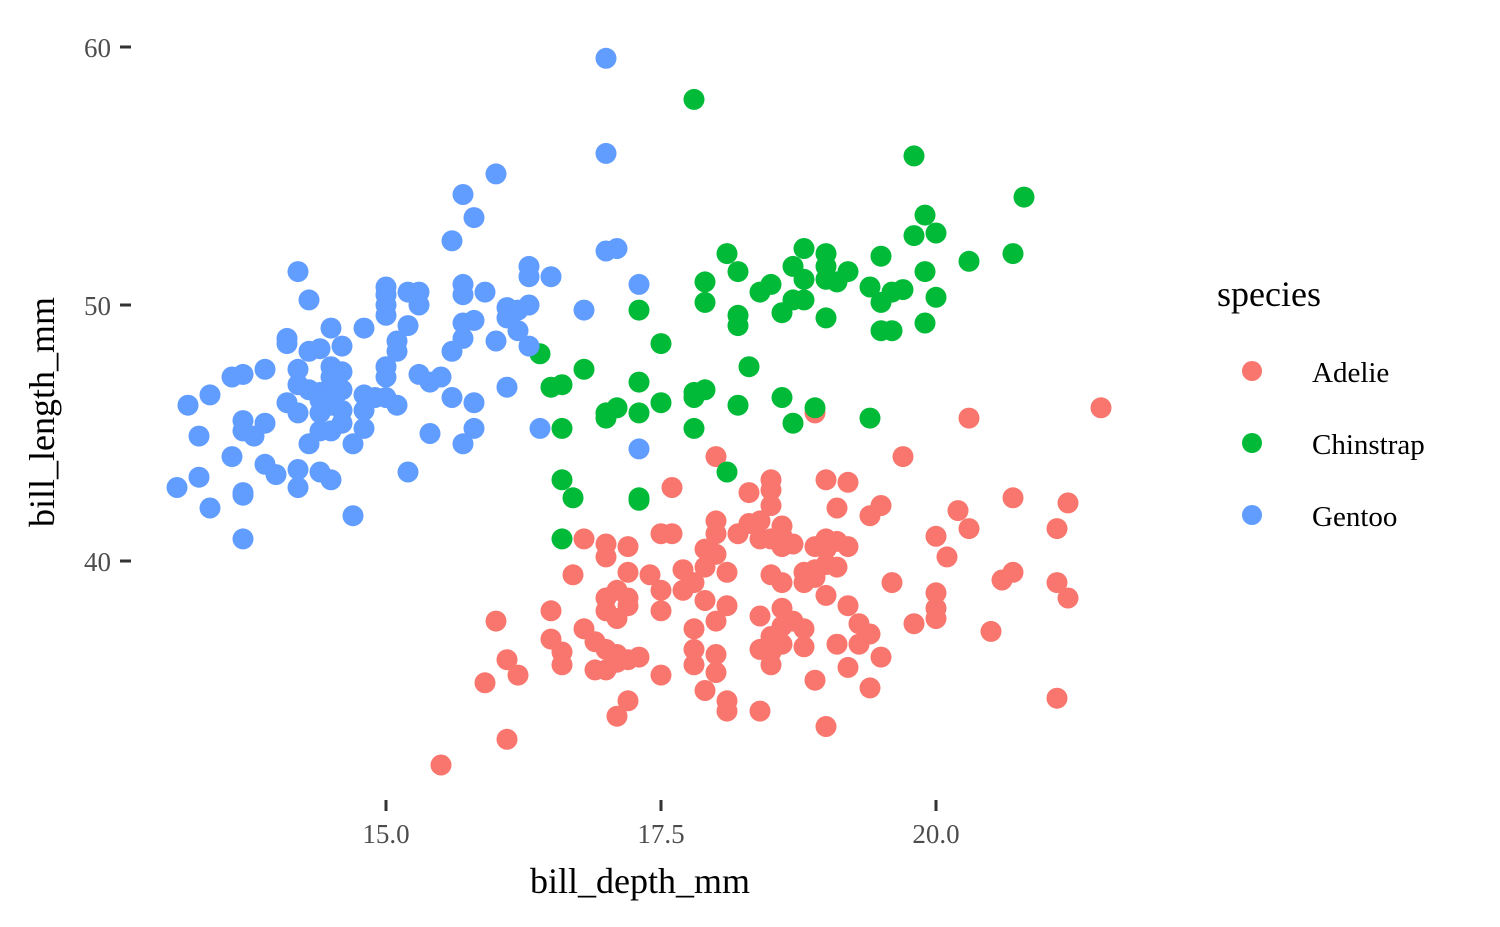 The height and width of the screenshot is (927, 1500). Describe the element at coordinates (97, 562) in the screenshot. I see `y-tick-label: 40` at that location.